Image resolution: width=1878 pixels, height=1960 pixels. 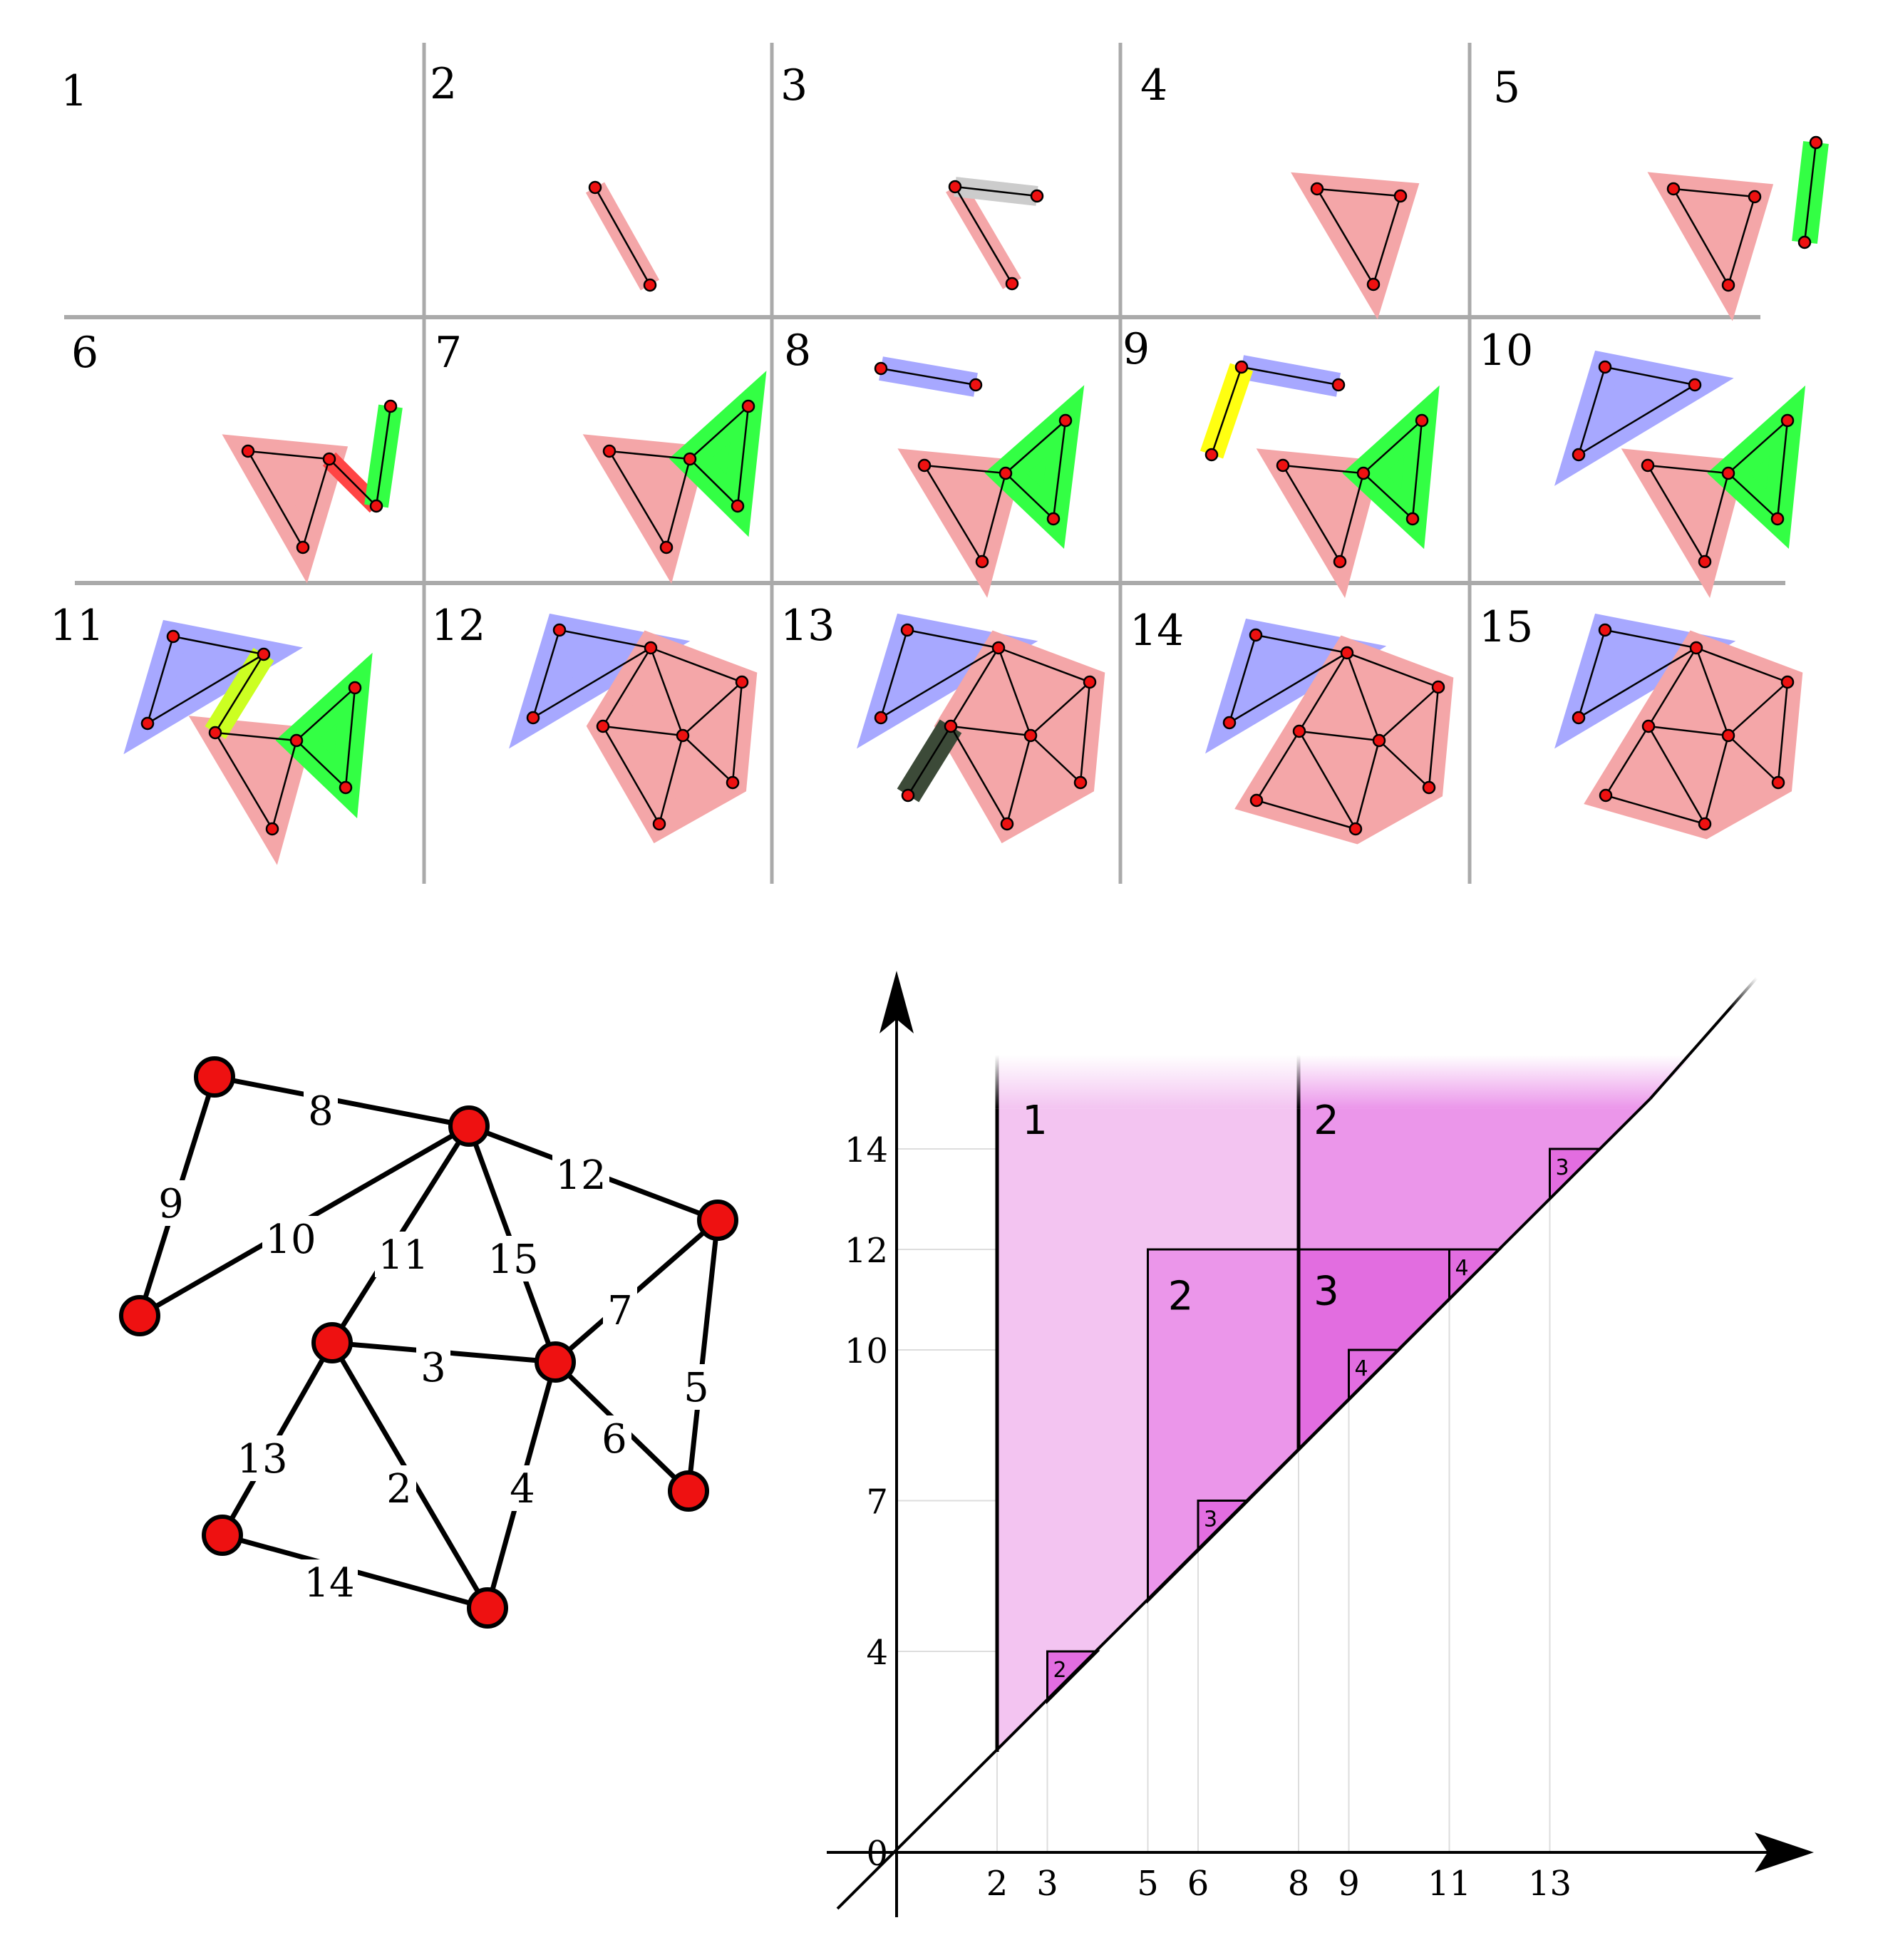 What do you see at coordinates (215, 1077) in the screenshot?
I see `graph-vertex` at bounding box center [215, 1077].